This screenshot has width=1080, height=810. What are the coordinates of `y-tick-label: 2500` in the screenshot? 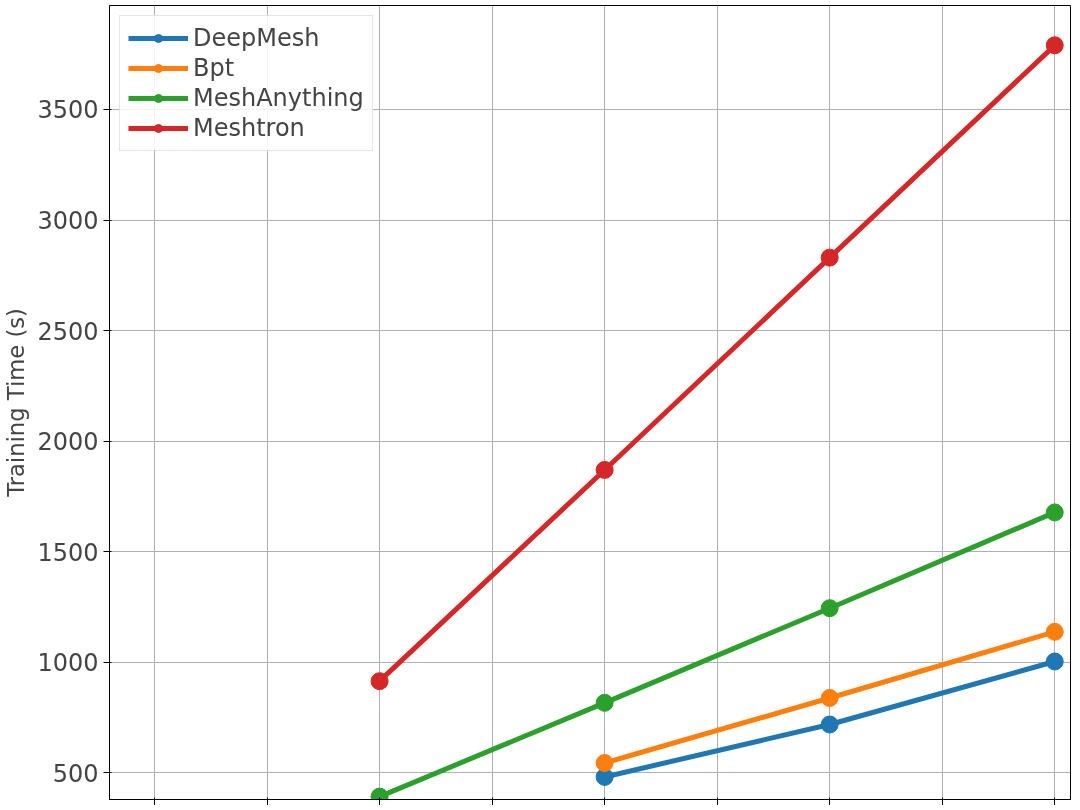 It's located at (68, 331).